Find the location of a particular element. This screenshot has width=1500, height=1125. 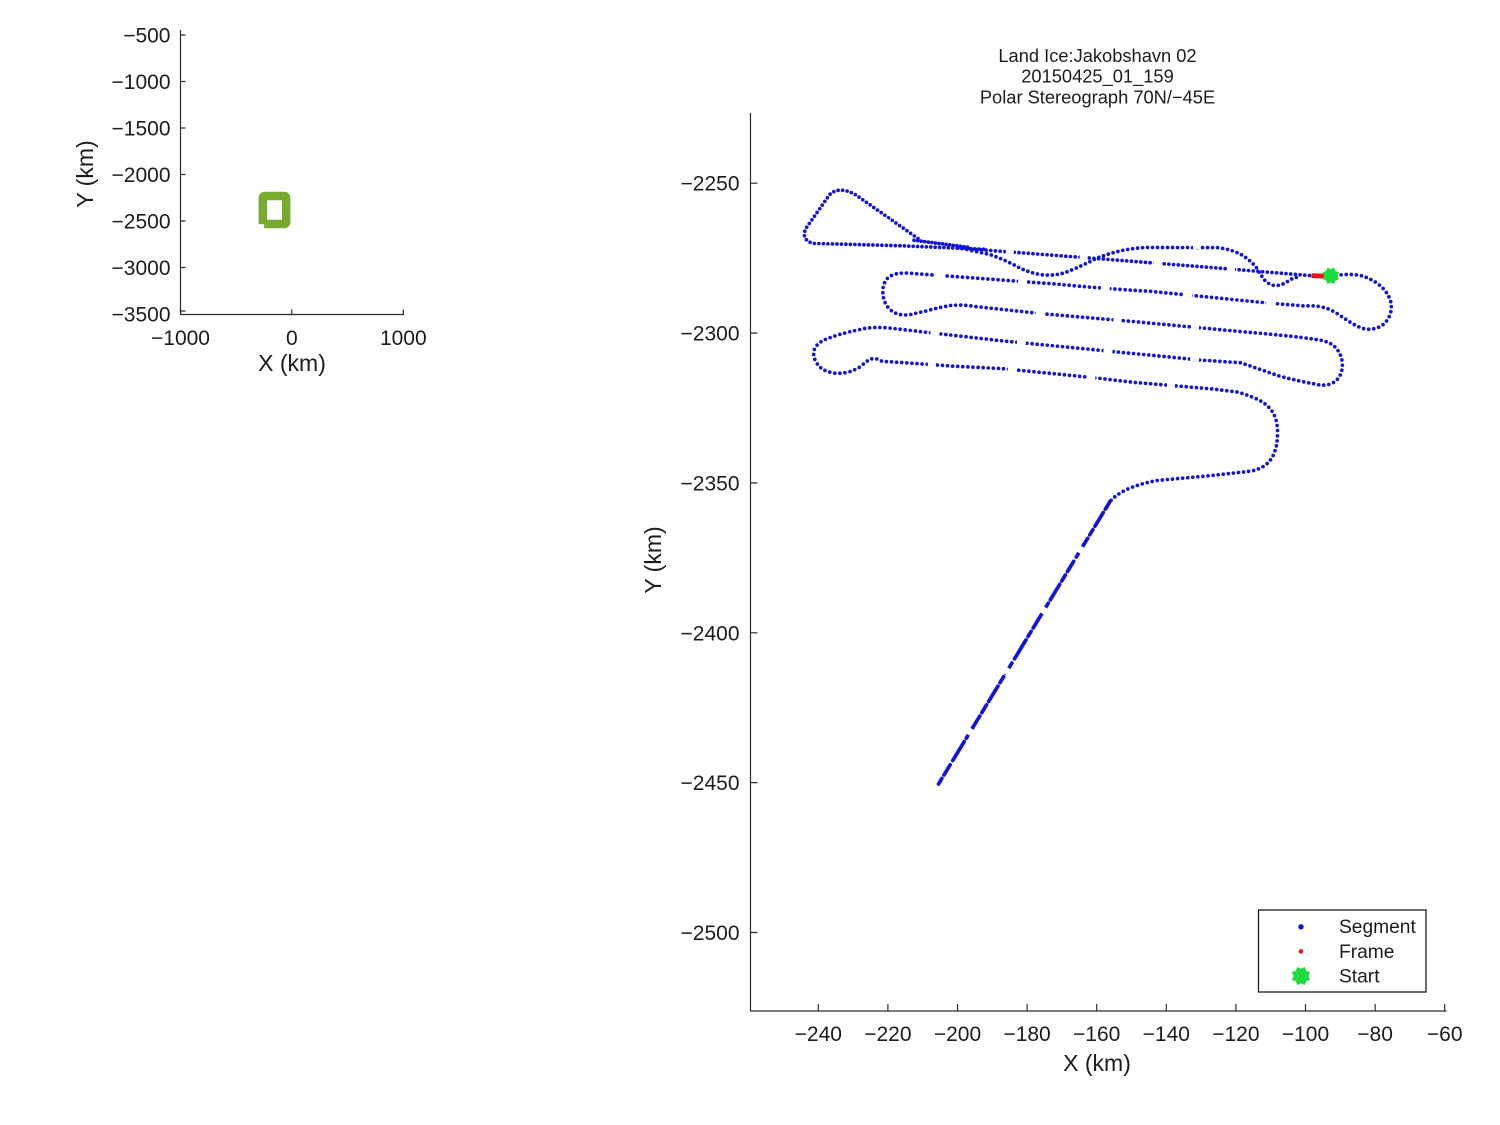

svg-text: −180 is located at coordinates (1026, 1034).